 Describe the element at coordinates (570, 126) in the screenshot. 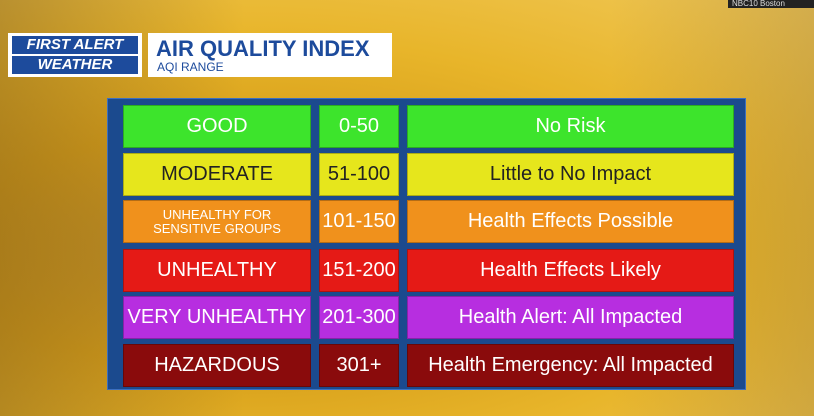

I see `impact: No Risk` at that location.